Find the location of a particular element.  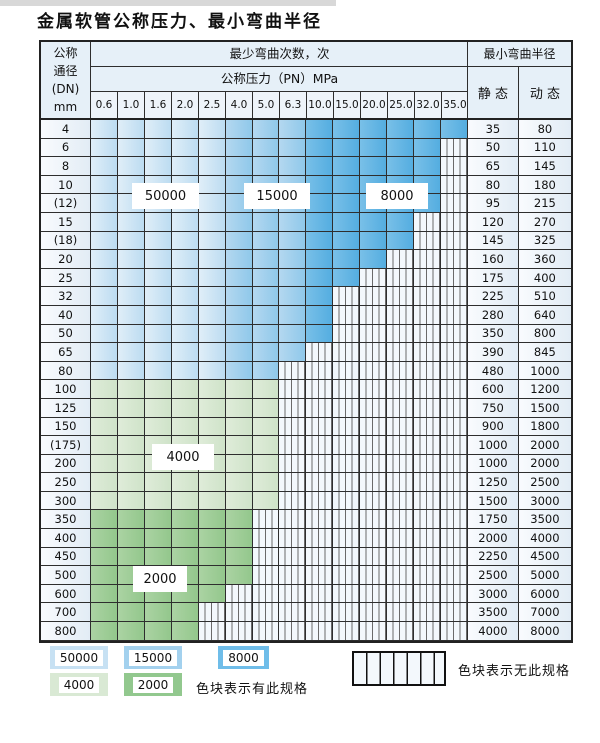

static-value: 175 is located at coordinates (493, 278).